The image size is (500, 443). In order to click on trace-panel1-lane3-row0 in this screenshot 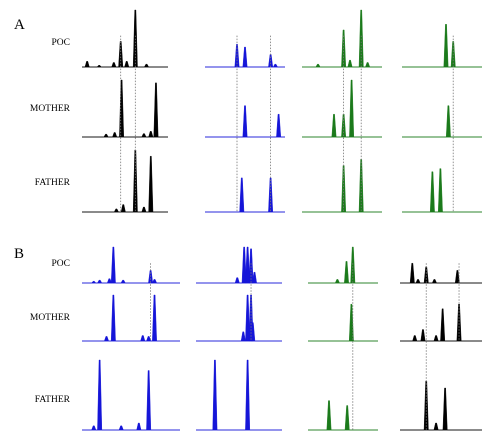, I will do `click(441, 273)`.